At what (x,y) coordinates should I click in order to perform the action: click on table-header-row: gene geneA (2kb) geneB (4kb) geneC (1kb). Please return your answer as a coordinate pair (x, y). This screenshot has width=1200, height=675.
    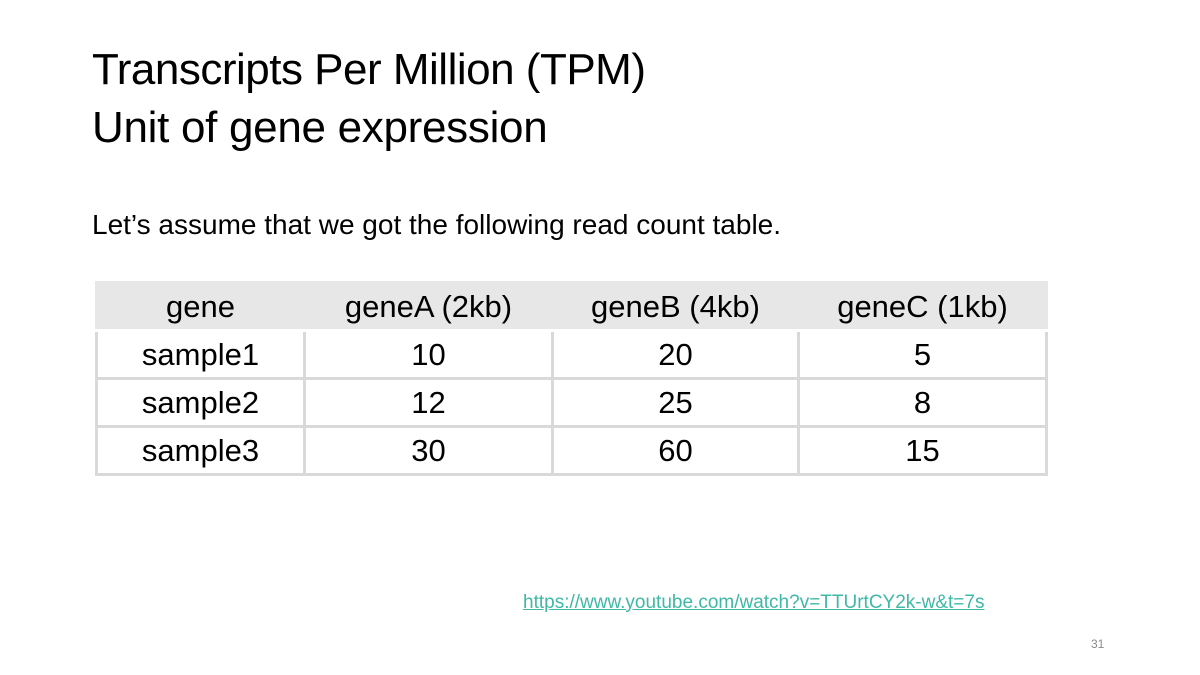
    Looking at the image, I should click on (571, 306).